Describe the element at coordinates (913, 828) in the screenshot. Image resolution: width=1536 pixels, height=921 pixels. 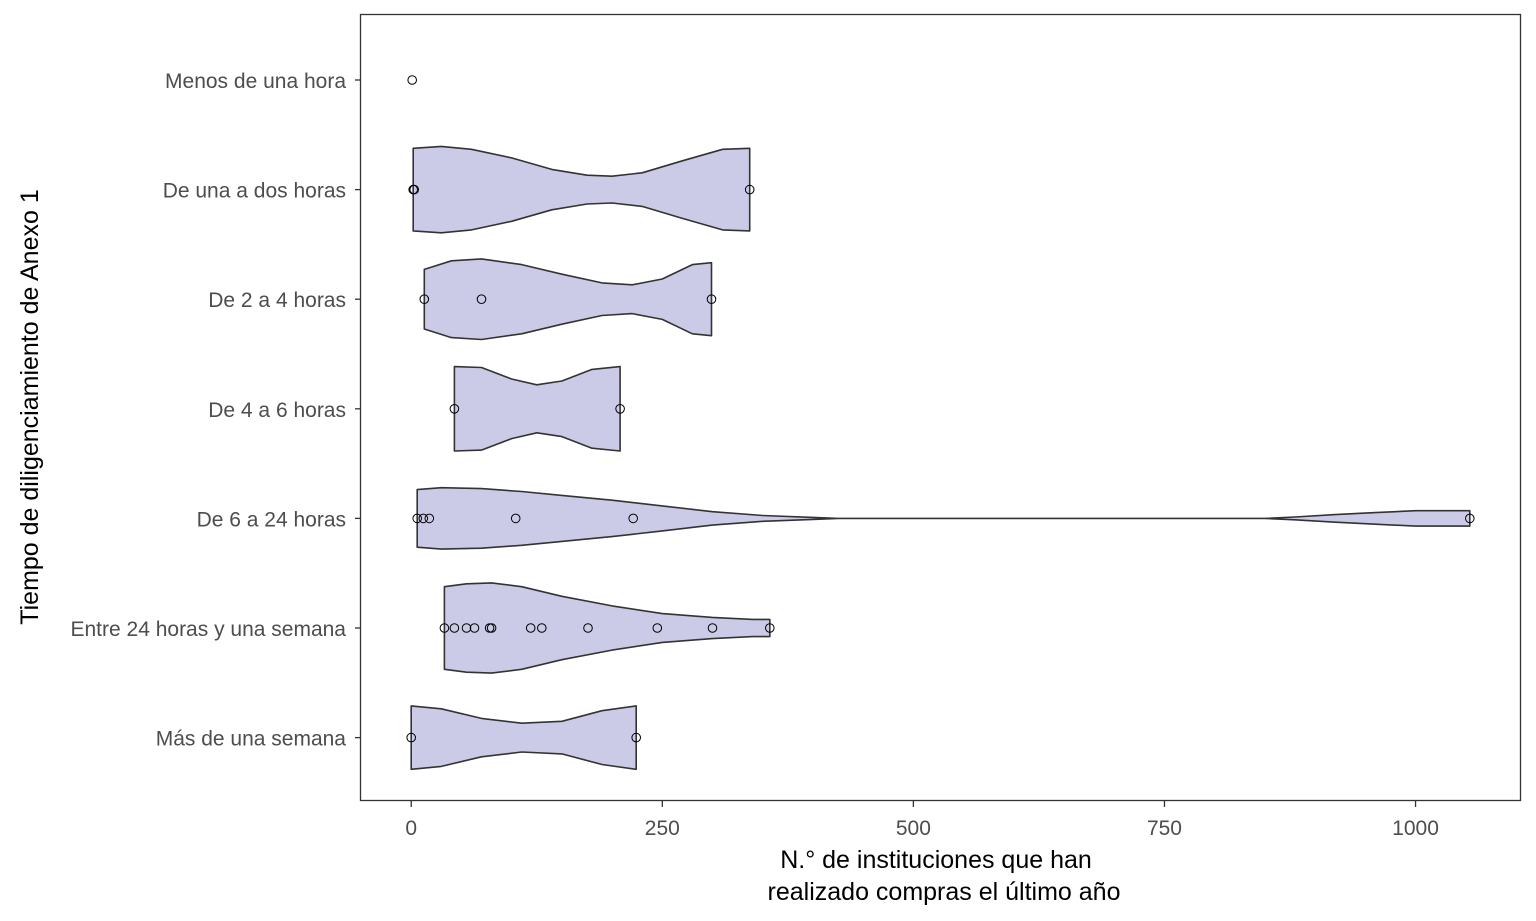
I see `x-tick-label-500: 500` at that location.